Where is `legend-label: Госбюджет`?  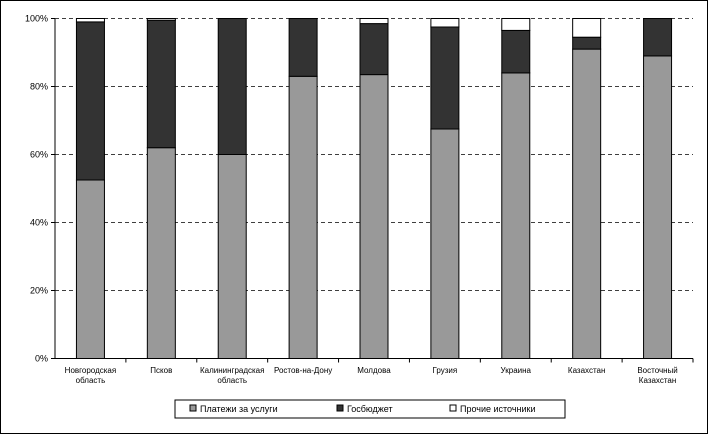 legend-label: Госбюджет is located at coordinates (370, 409).